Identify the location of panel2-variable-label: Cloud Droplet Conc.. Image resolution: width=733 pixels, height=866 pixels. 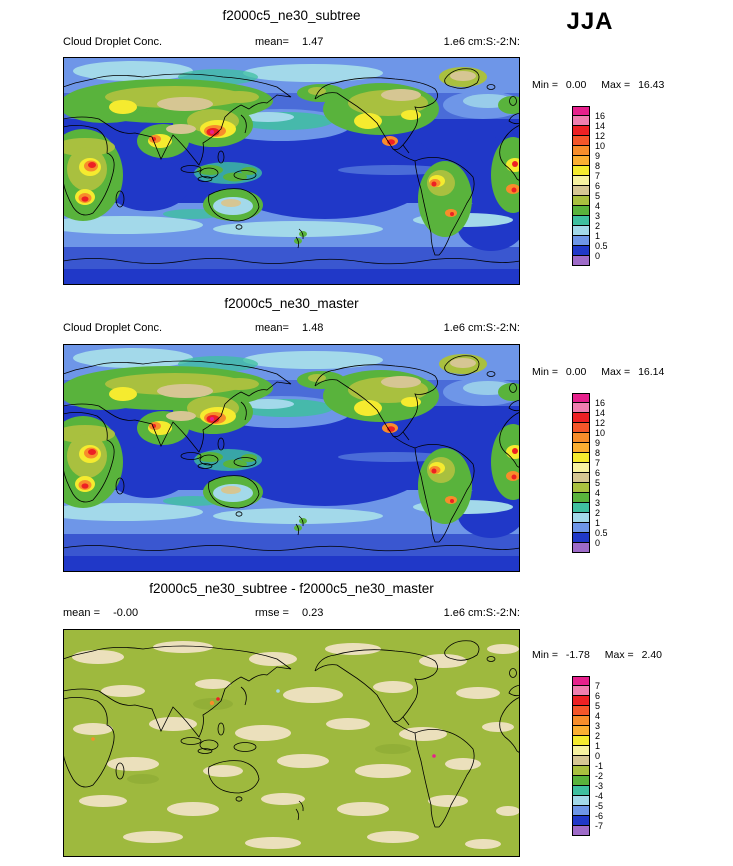
(113, 328).